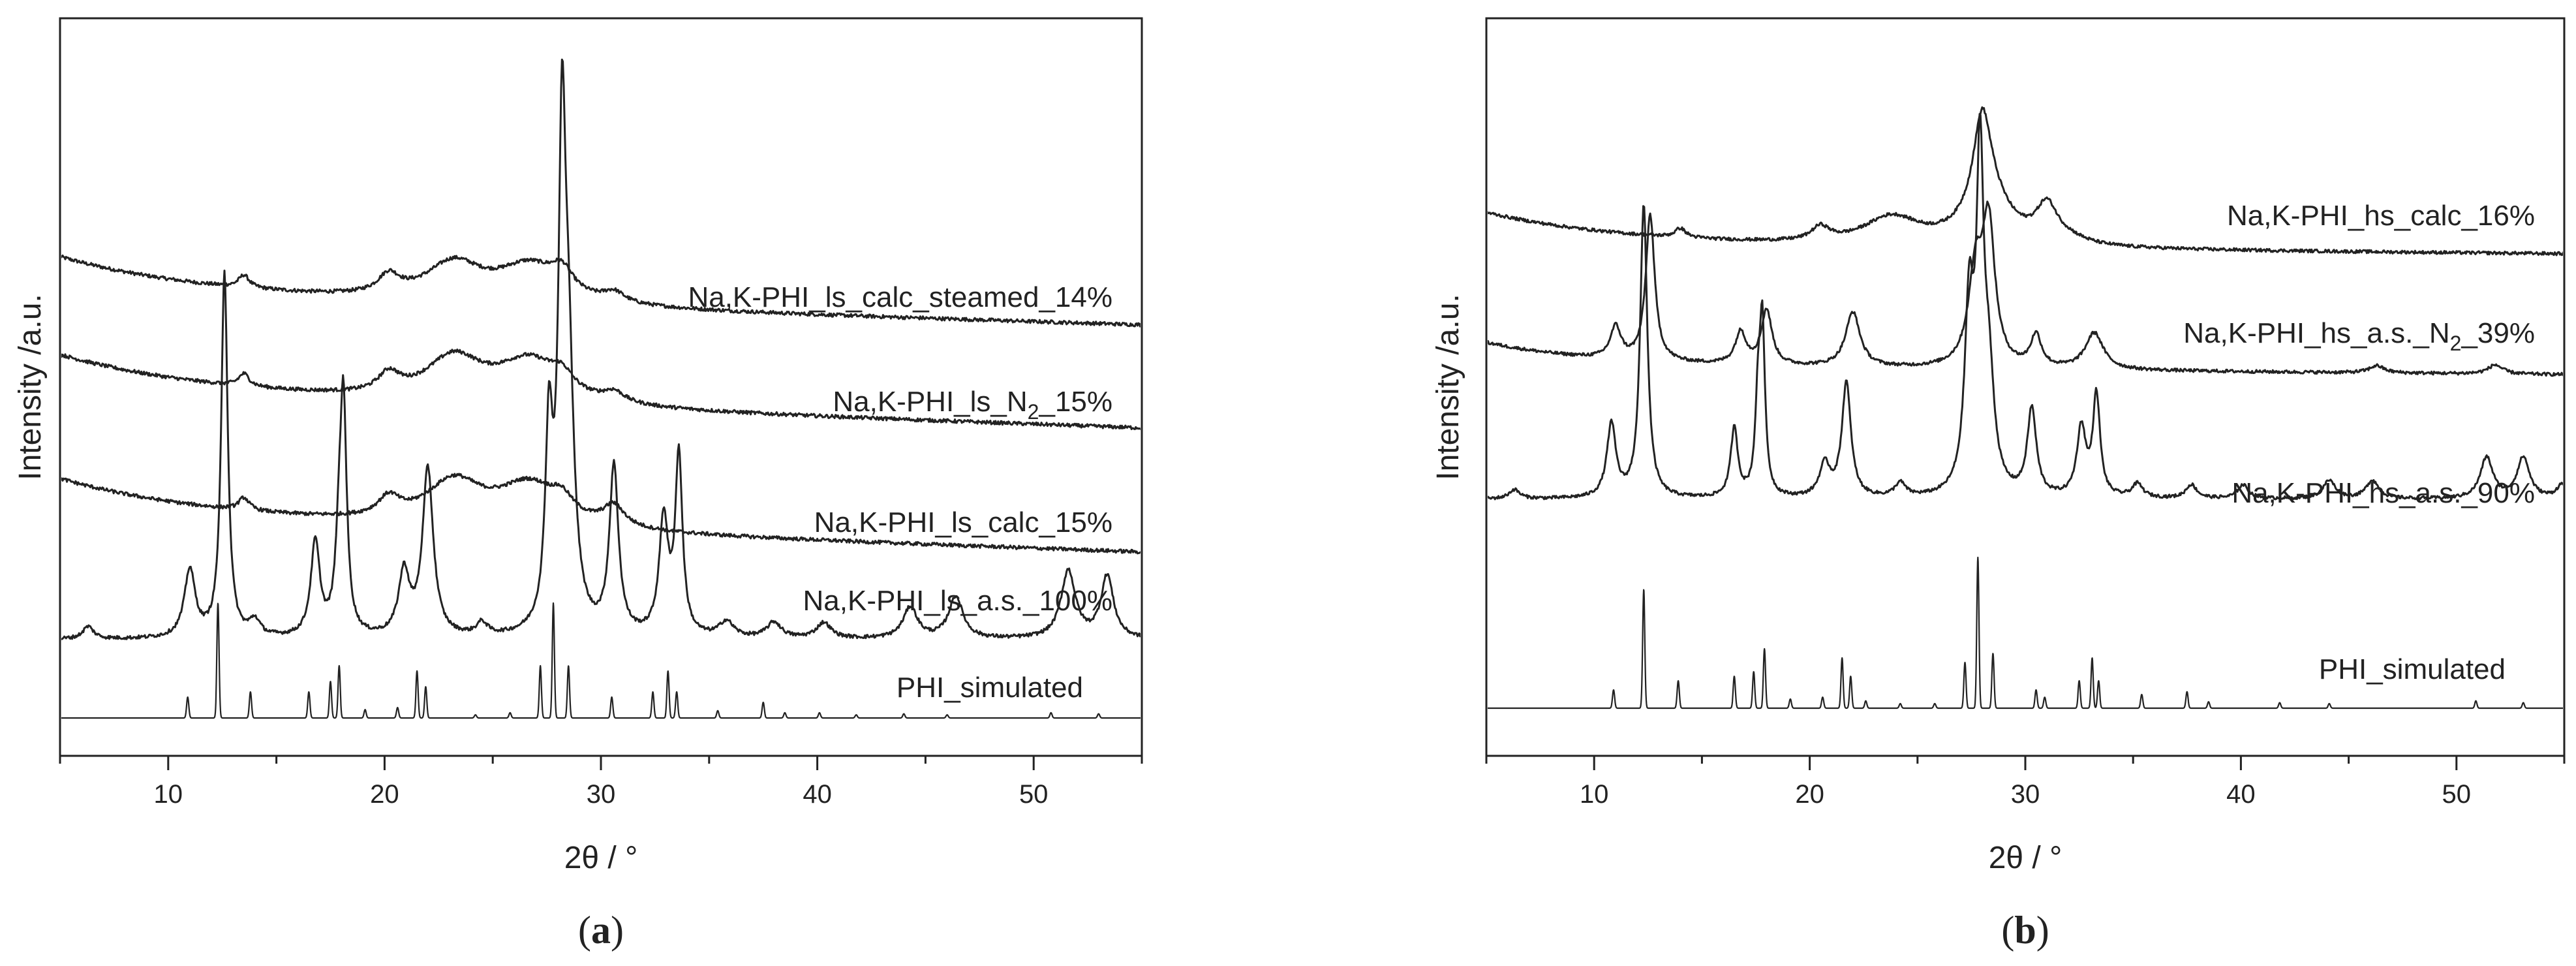 This screenshot has width=2576, height=966. What do you see at coordinates (963, 522) in the screenshot?
I see `series-label-2: Na,K-PHI_ls_calc_15%` at bounding box center [963, 522].